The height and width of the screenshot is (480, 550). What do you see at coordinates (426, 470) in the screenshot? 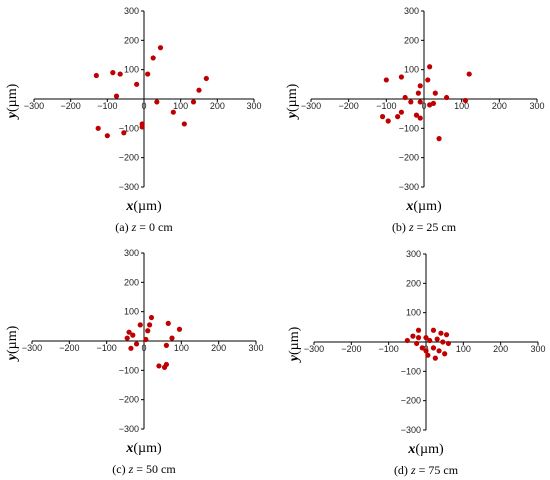
I see `panel-caption: (d) z = 75 cm` at bounding box center [426, 470].